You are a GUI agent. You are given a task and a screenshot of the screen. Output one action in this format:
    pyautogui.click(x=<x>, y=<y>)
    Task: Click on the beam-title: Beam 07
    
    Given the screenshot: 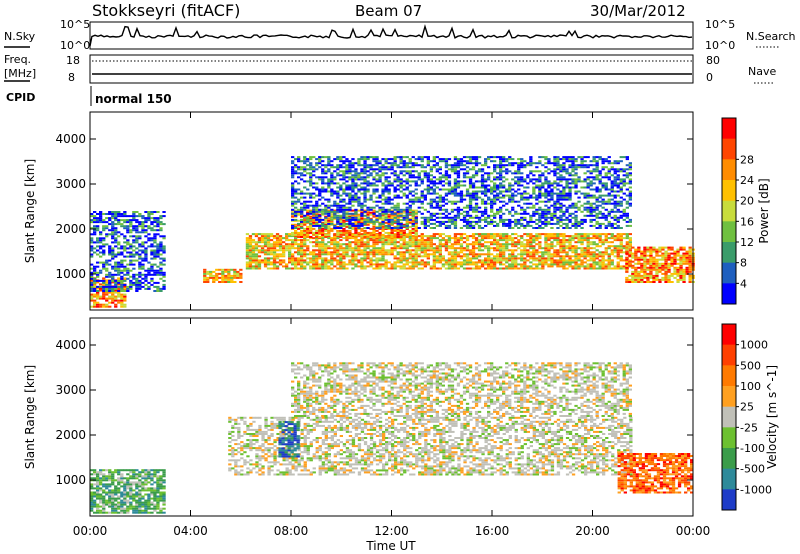 What is the action you would take?
    pyautogui.click(x=388, y=11)
    